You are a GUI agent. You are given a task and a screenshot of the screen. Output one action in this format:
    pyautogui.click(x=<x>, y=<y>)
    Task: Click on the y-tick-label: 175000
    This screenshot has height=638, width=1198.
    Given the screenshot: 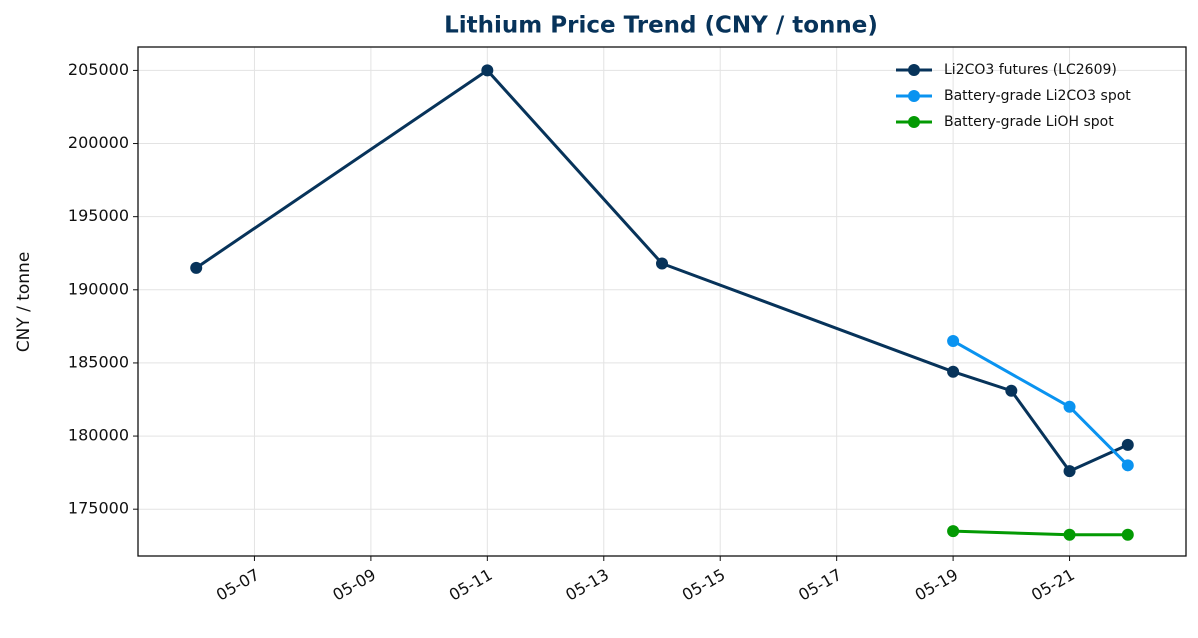 What is the action you would take?
    pyautogui.click(x=98, y=508)
    